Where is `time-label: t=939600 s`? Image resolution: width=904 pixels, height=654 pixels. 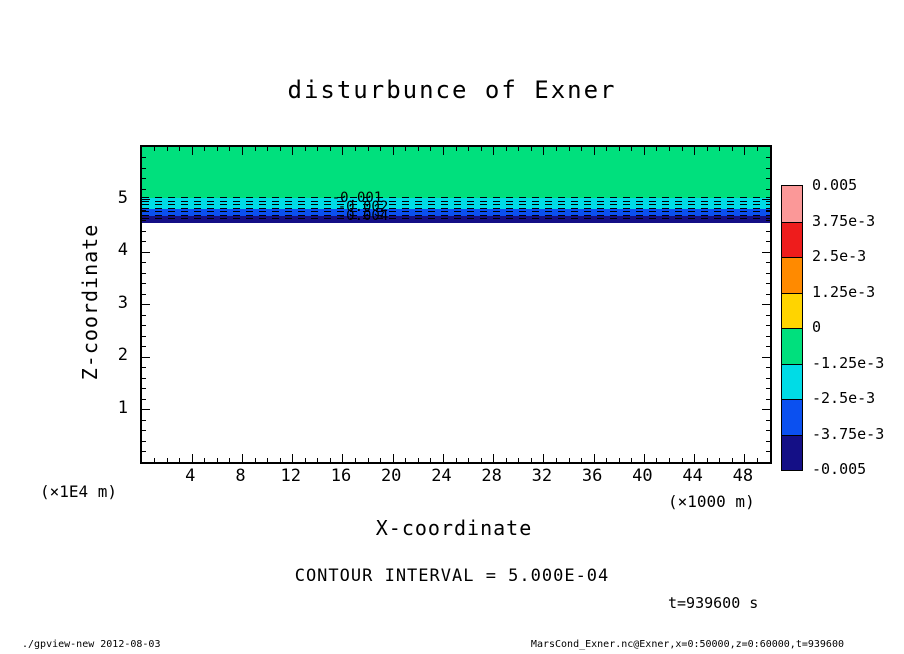 time-label: t=939600 s is located at coordinates (713, 603).